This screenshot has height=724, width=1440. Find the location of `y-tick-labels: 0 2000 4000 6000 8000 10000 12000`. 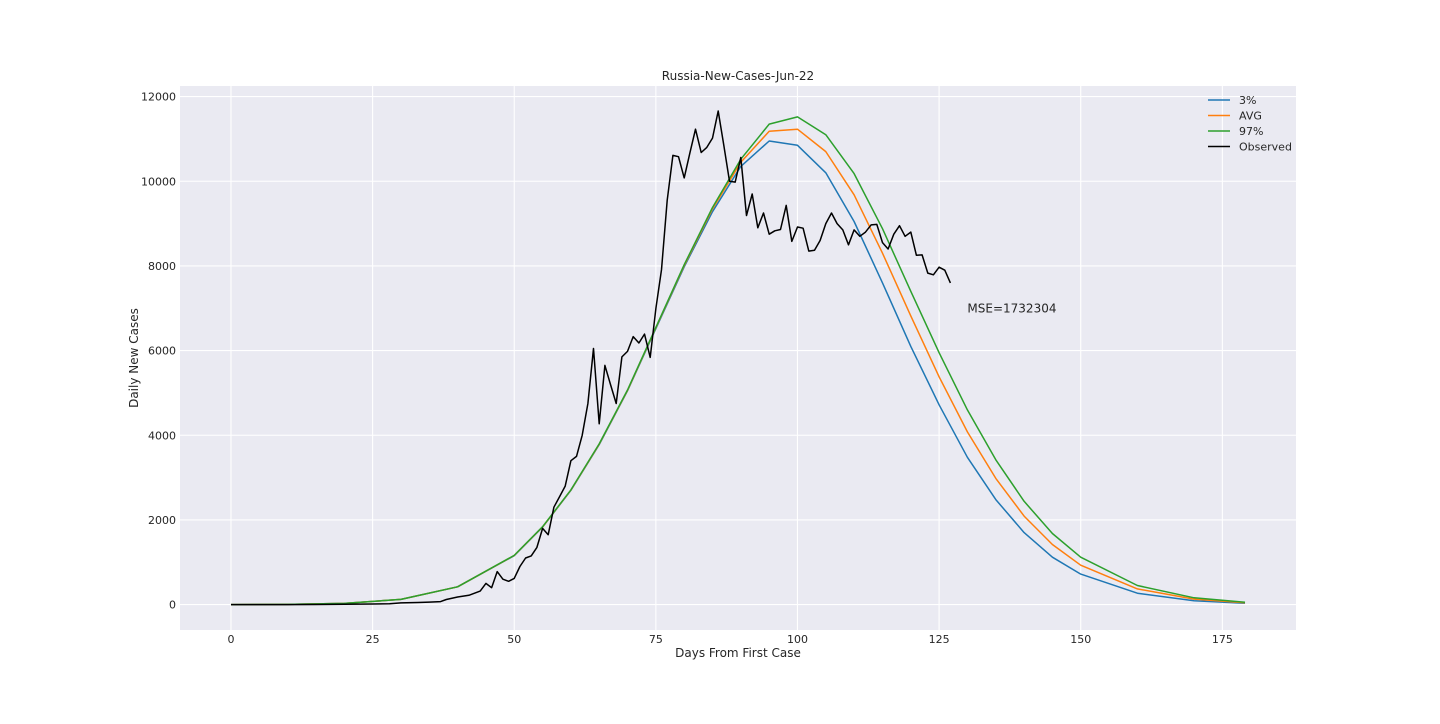

y-tick-labels: 0 2000 4000 6000 8000 10000 12000 is located at coordinates (158, 351).